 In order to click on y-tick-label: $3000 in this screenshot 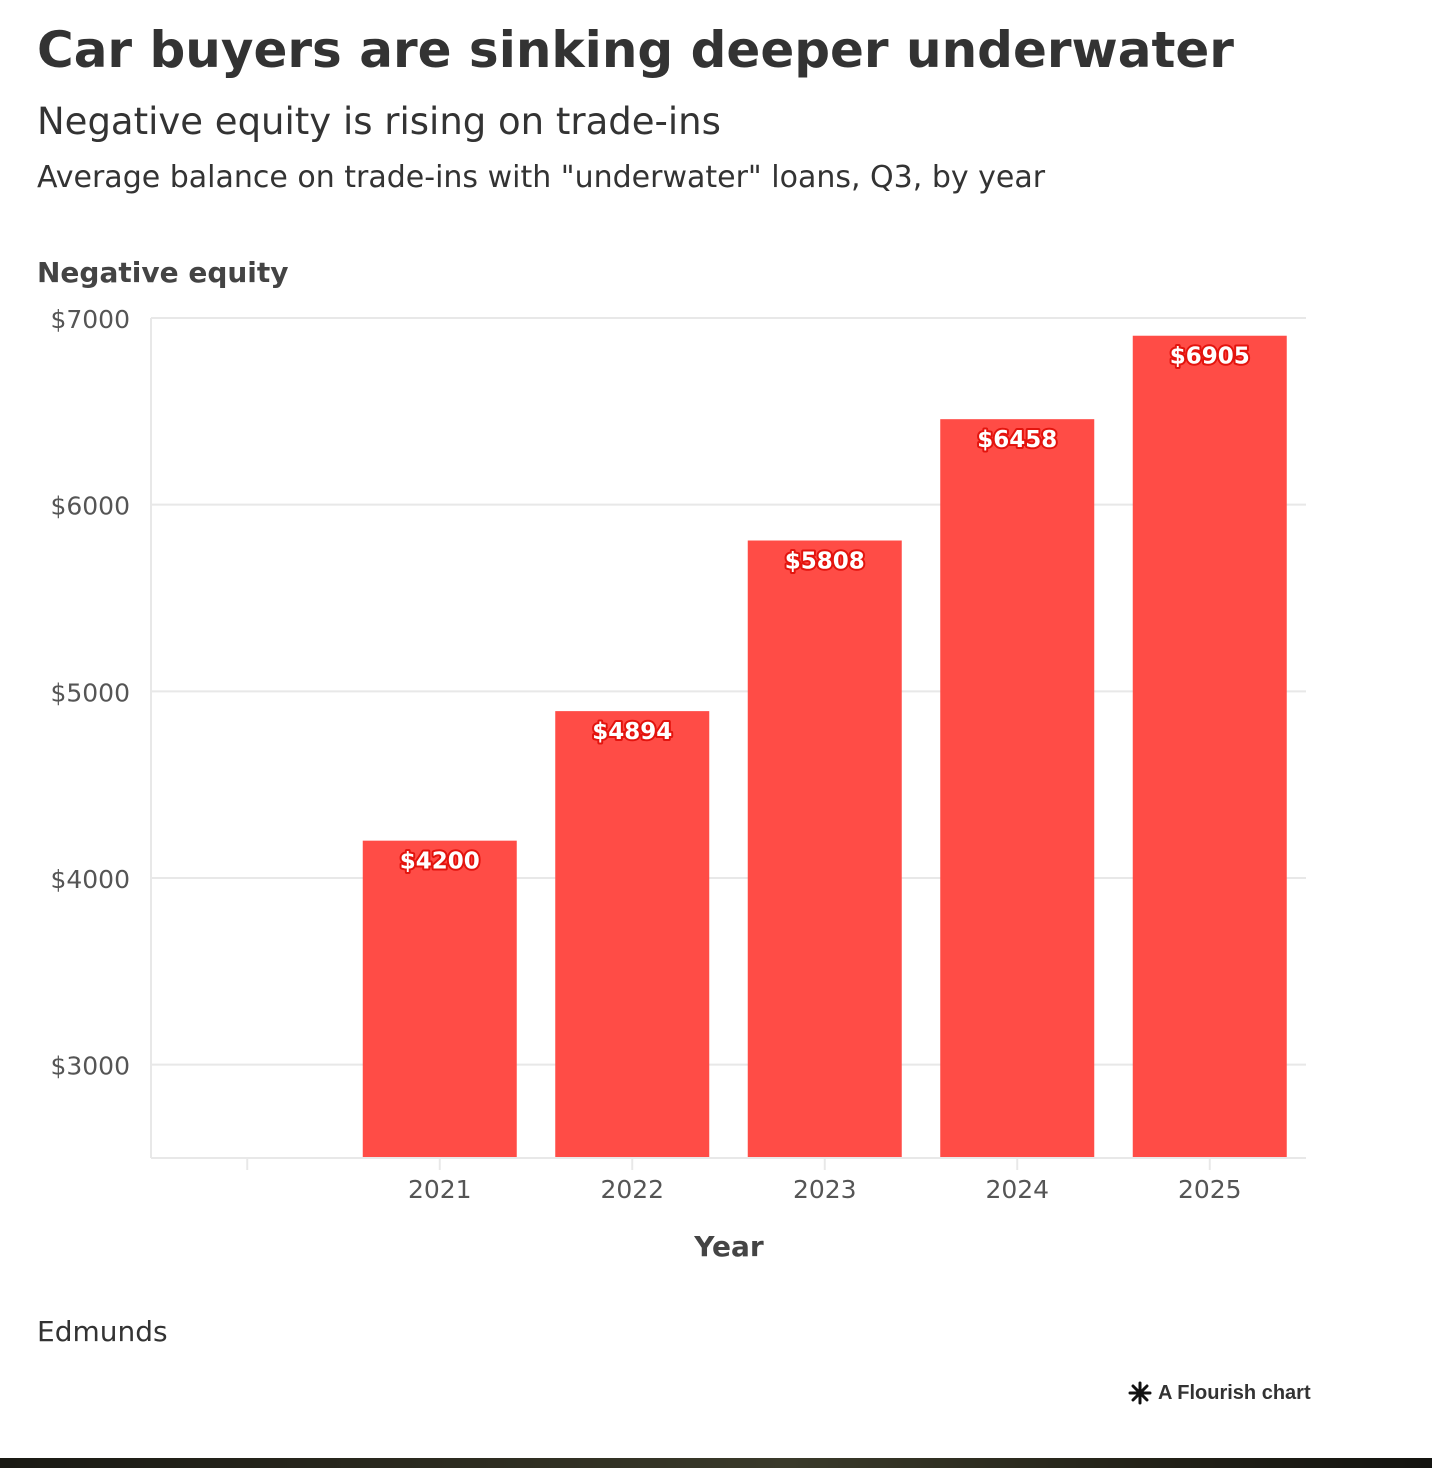, I will do `click(90, 1066)`.